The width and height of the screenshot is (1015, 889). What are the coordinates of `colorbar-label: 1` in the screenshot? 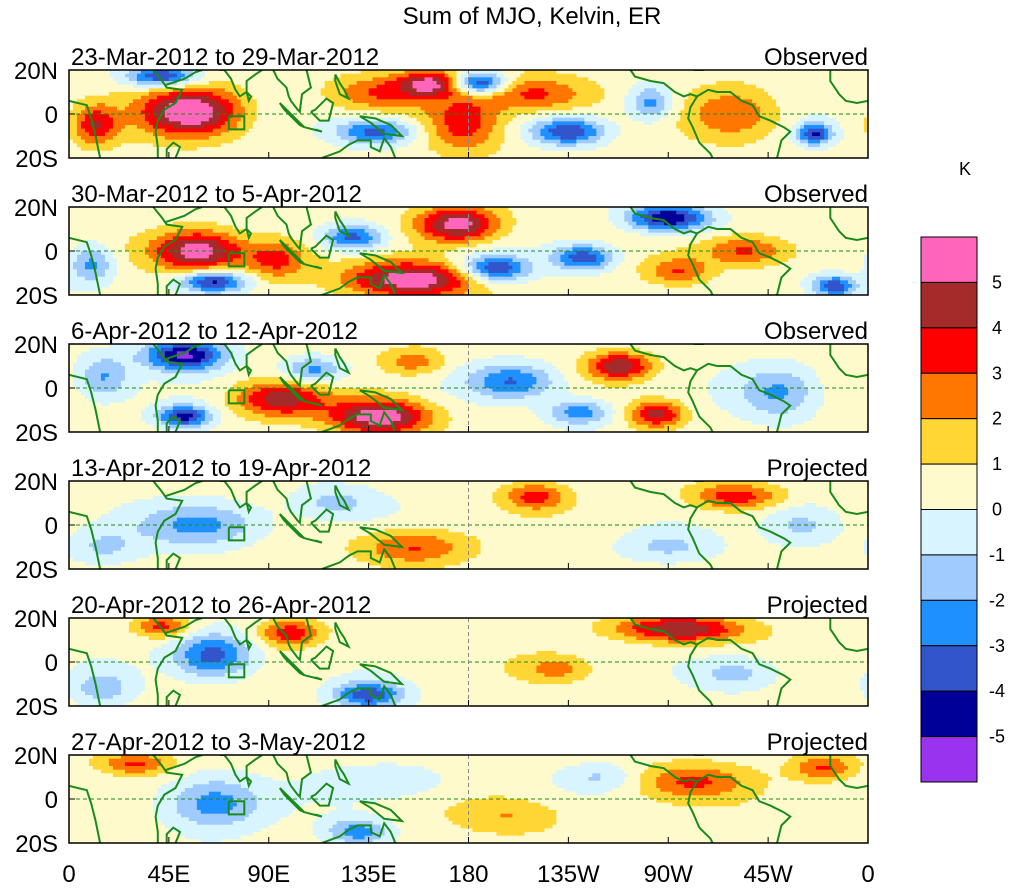 It's located at (997, 464).